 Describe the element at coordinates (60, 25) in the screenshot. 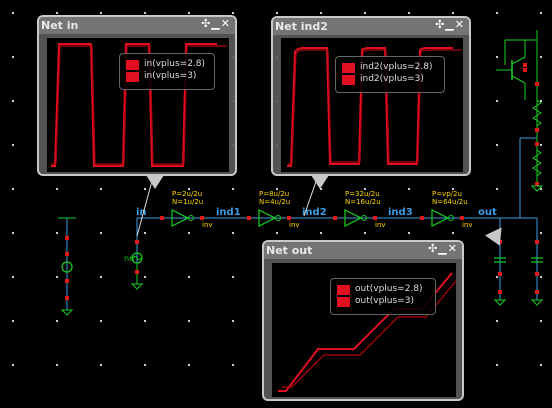

I see `popup-title: Net in` at that location.